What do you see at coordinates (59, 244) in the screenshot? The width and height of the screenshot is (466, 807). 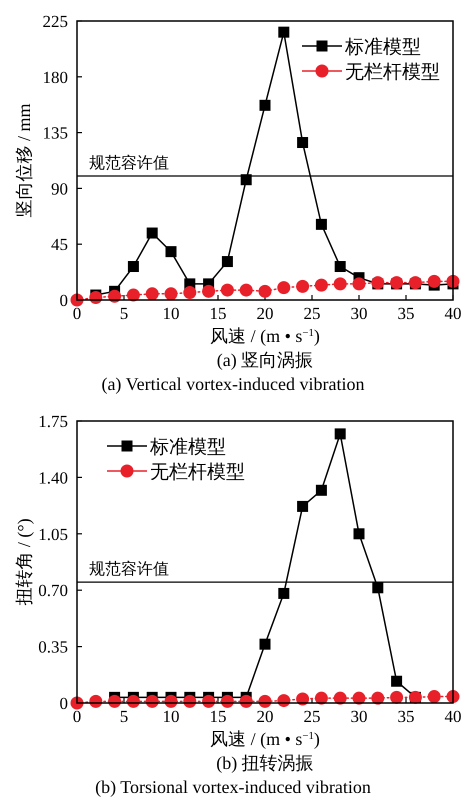 I see `y-tick-label: 45` at bounding box center [59, 244].